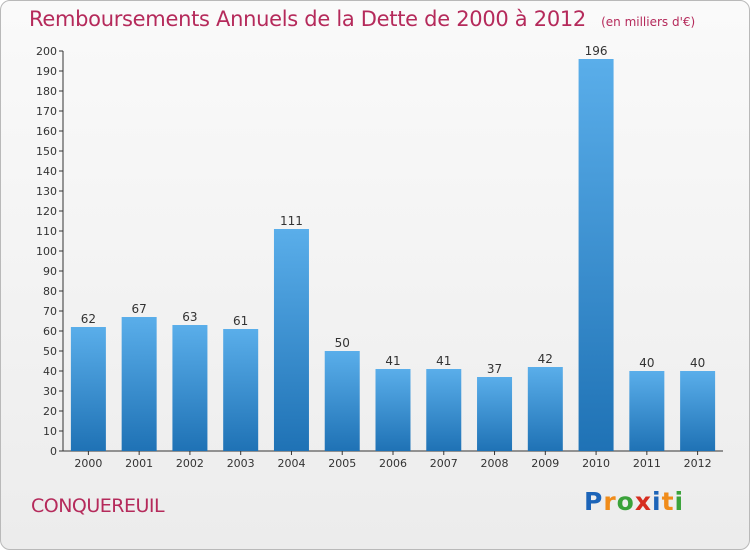 This screenshot has height=550, width=750. I want to click on y-tick-label: 30, so click(50, 391).